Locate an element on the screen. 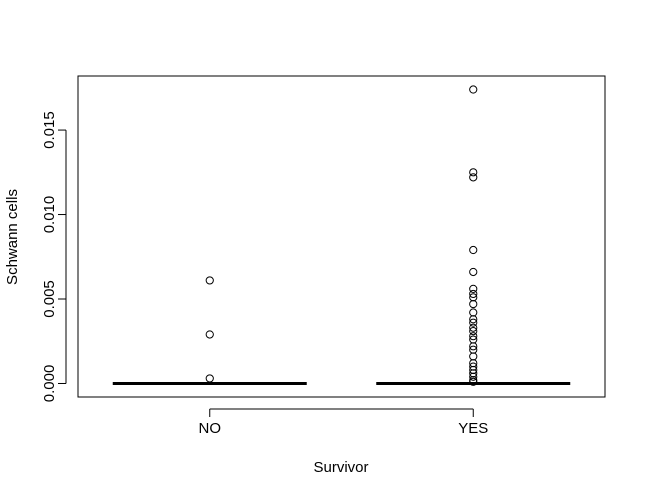 Image resolution: width=646 pixels, height=496 pixels. x-axis: NO YES is located at coordinates (343, 422).